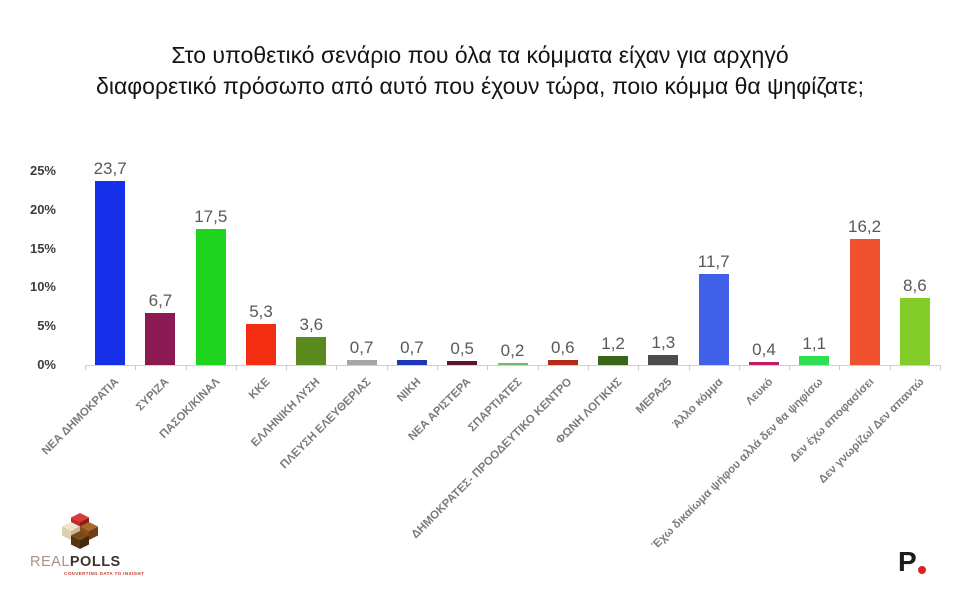 The height and width of the screenshot is (599, 960). Describe the element at coordinates (211, 217) in the screenshot. I see `bar-value-label: 17,5` at that location.